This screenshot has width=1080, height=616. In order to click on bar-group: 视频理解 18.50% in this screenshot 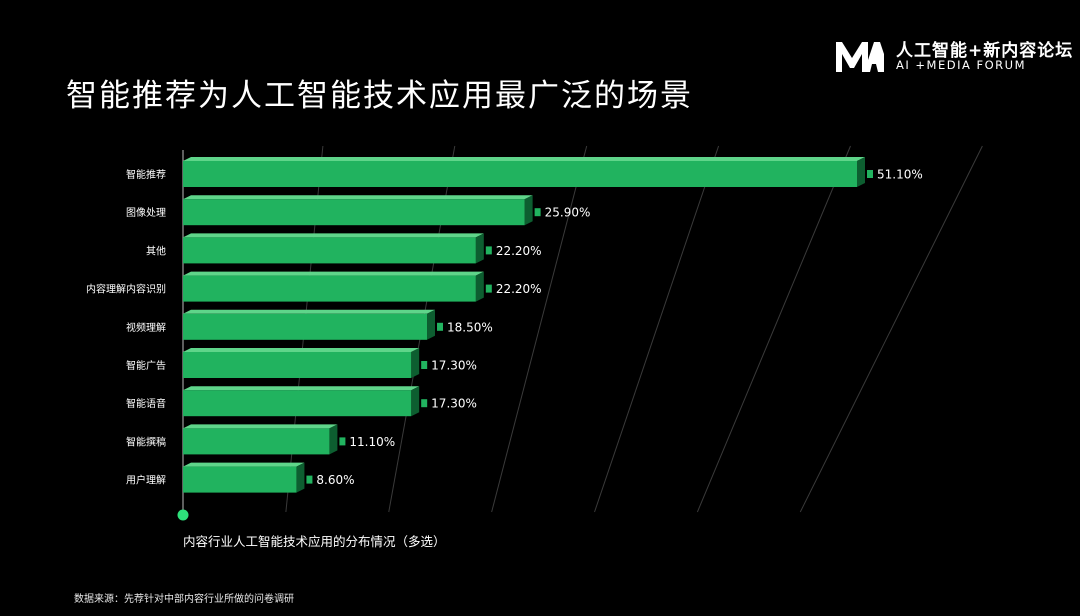, I will do `click(309, 324)`.